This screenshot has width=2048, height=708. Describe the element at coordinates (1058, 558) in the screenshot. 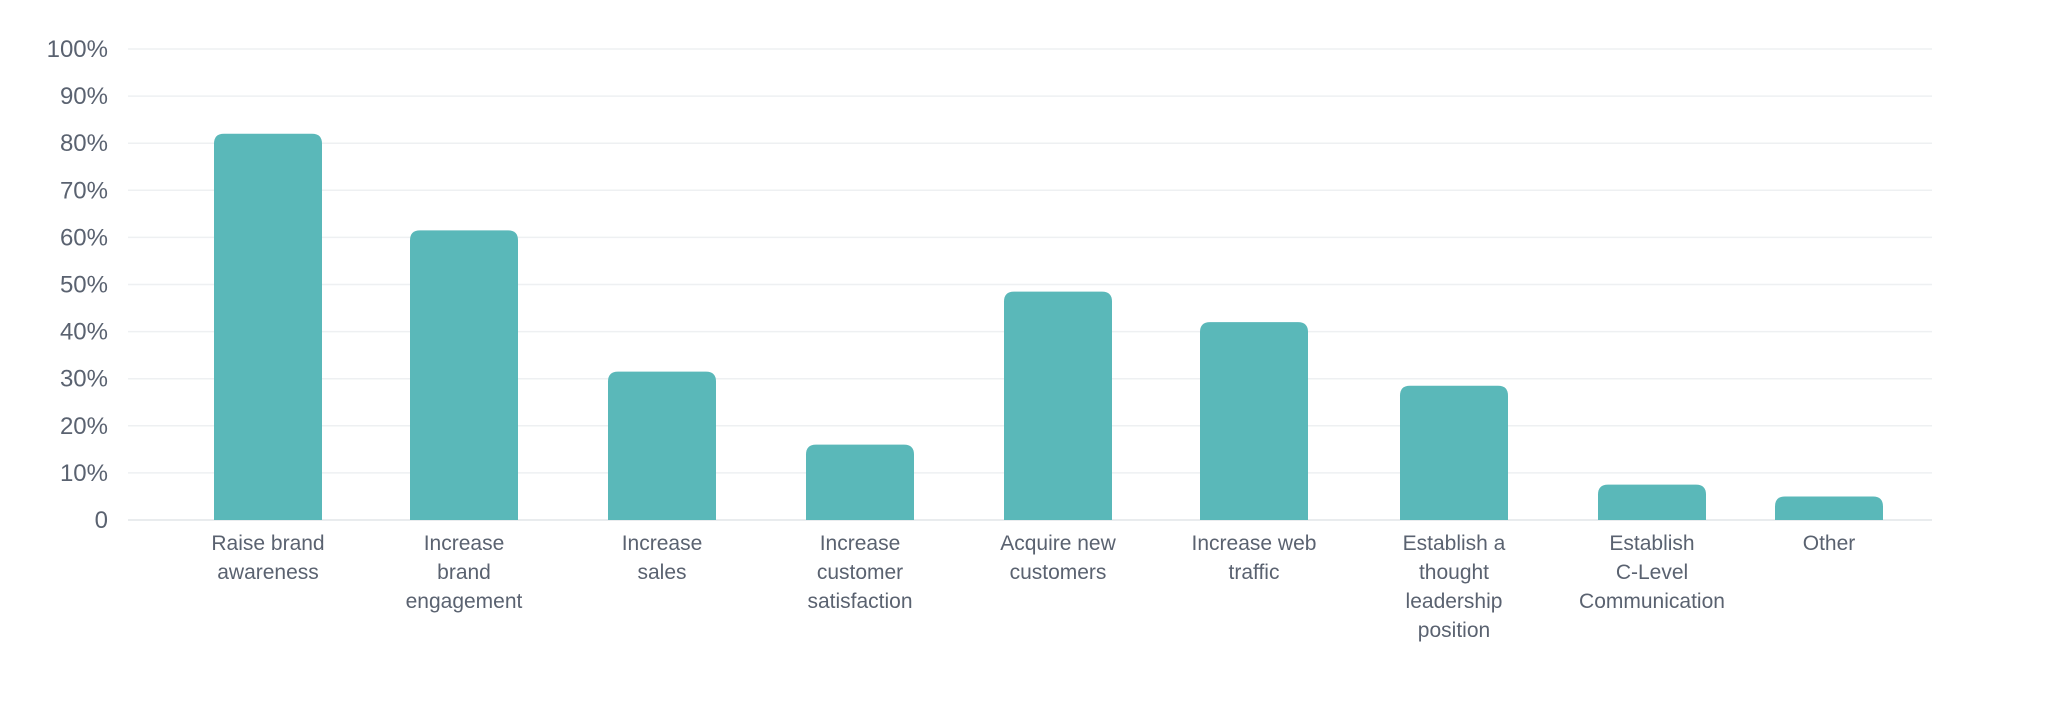

I see `x-tick-label: Acquire new customers` at that location.